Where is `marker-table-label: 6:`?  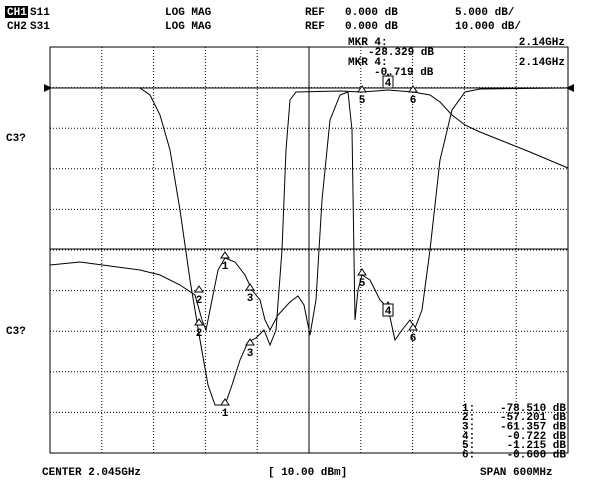
marker-table-label: 6: is located at coordinates (468, 455).